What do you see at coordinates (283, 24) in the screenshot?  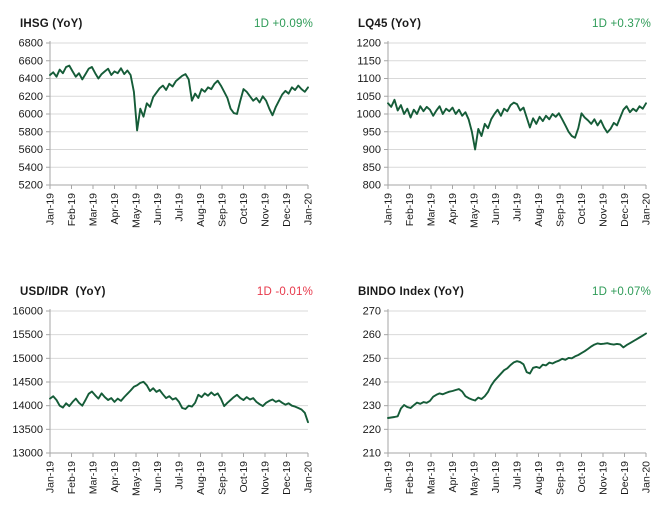 I see `change-badge-ihsg: 1D +0.09%` at bounding box center [283, 24].